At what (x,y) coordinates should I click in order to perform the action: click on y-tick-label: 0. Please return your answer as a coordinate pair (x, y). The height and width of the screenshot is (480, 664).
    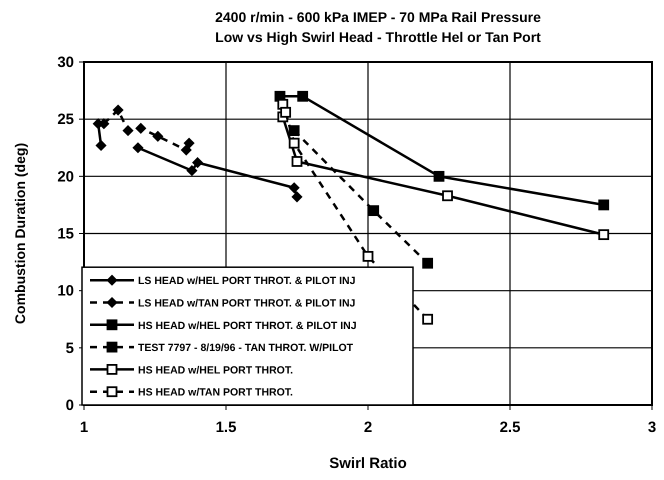
    Looking at the image, I should click on (70, 405).